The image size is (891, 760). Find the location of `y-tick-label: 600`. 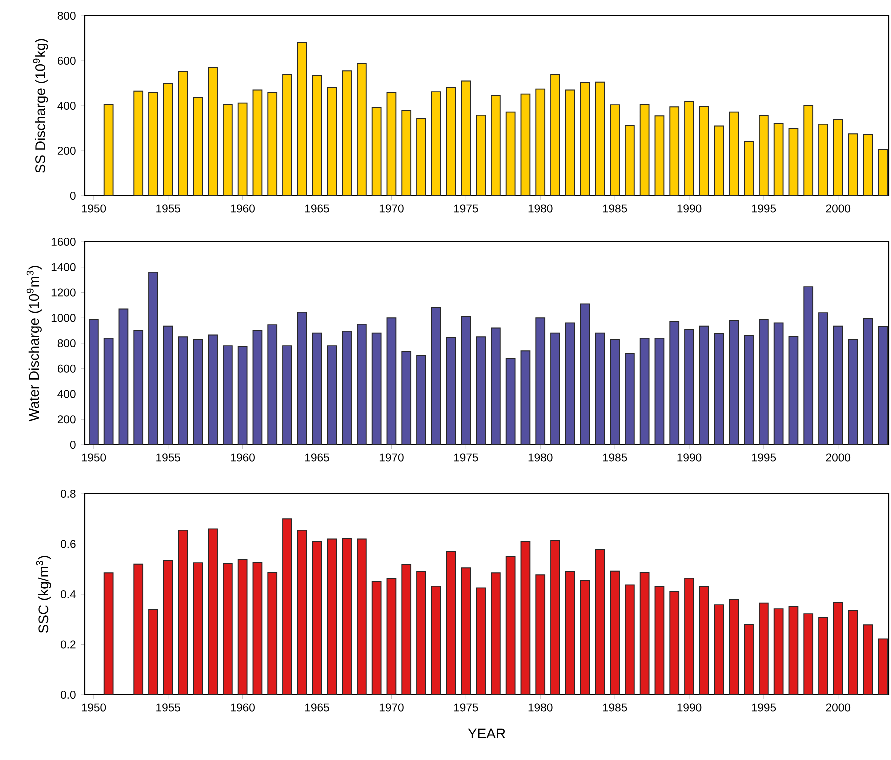

y-tick-label: 600 is located at coordinates (67, 60).